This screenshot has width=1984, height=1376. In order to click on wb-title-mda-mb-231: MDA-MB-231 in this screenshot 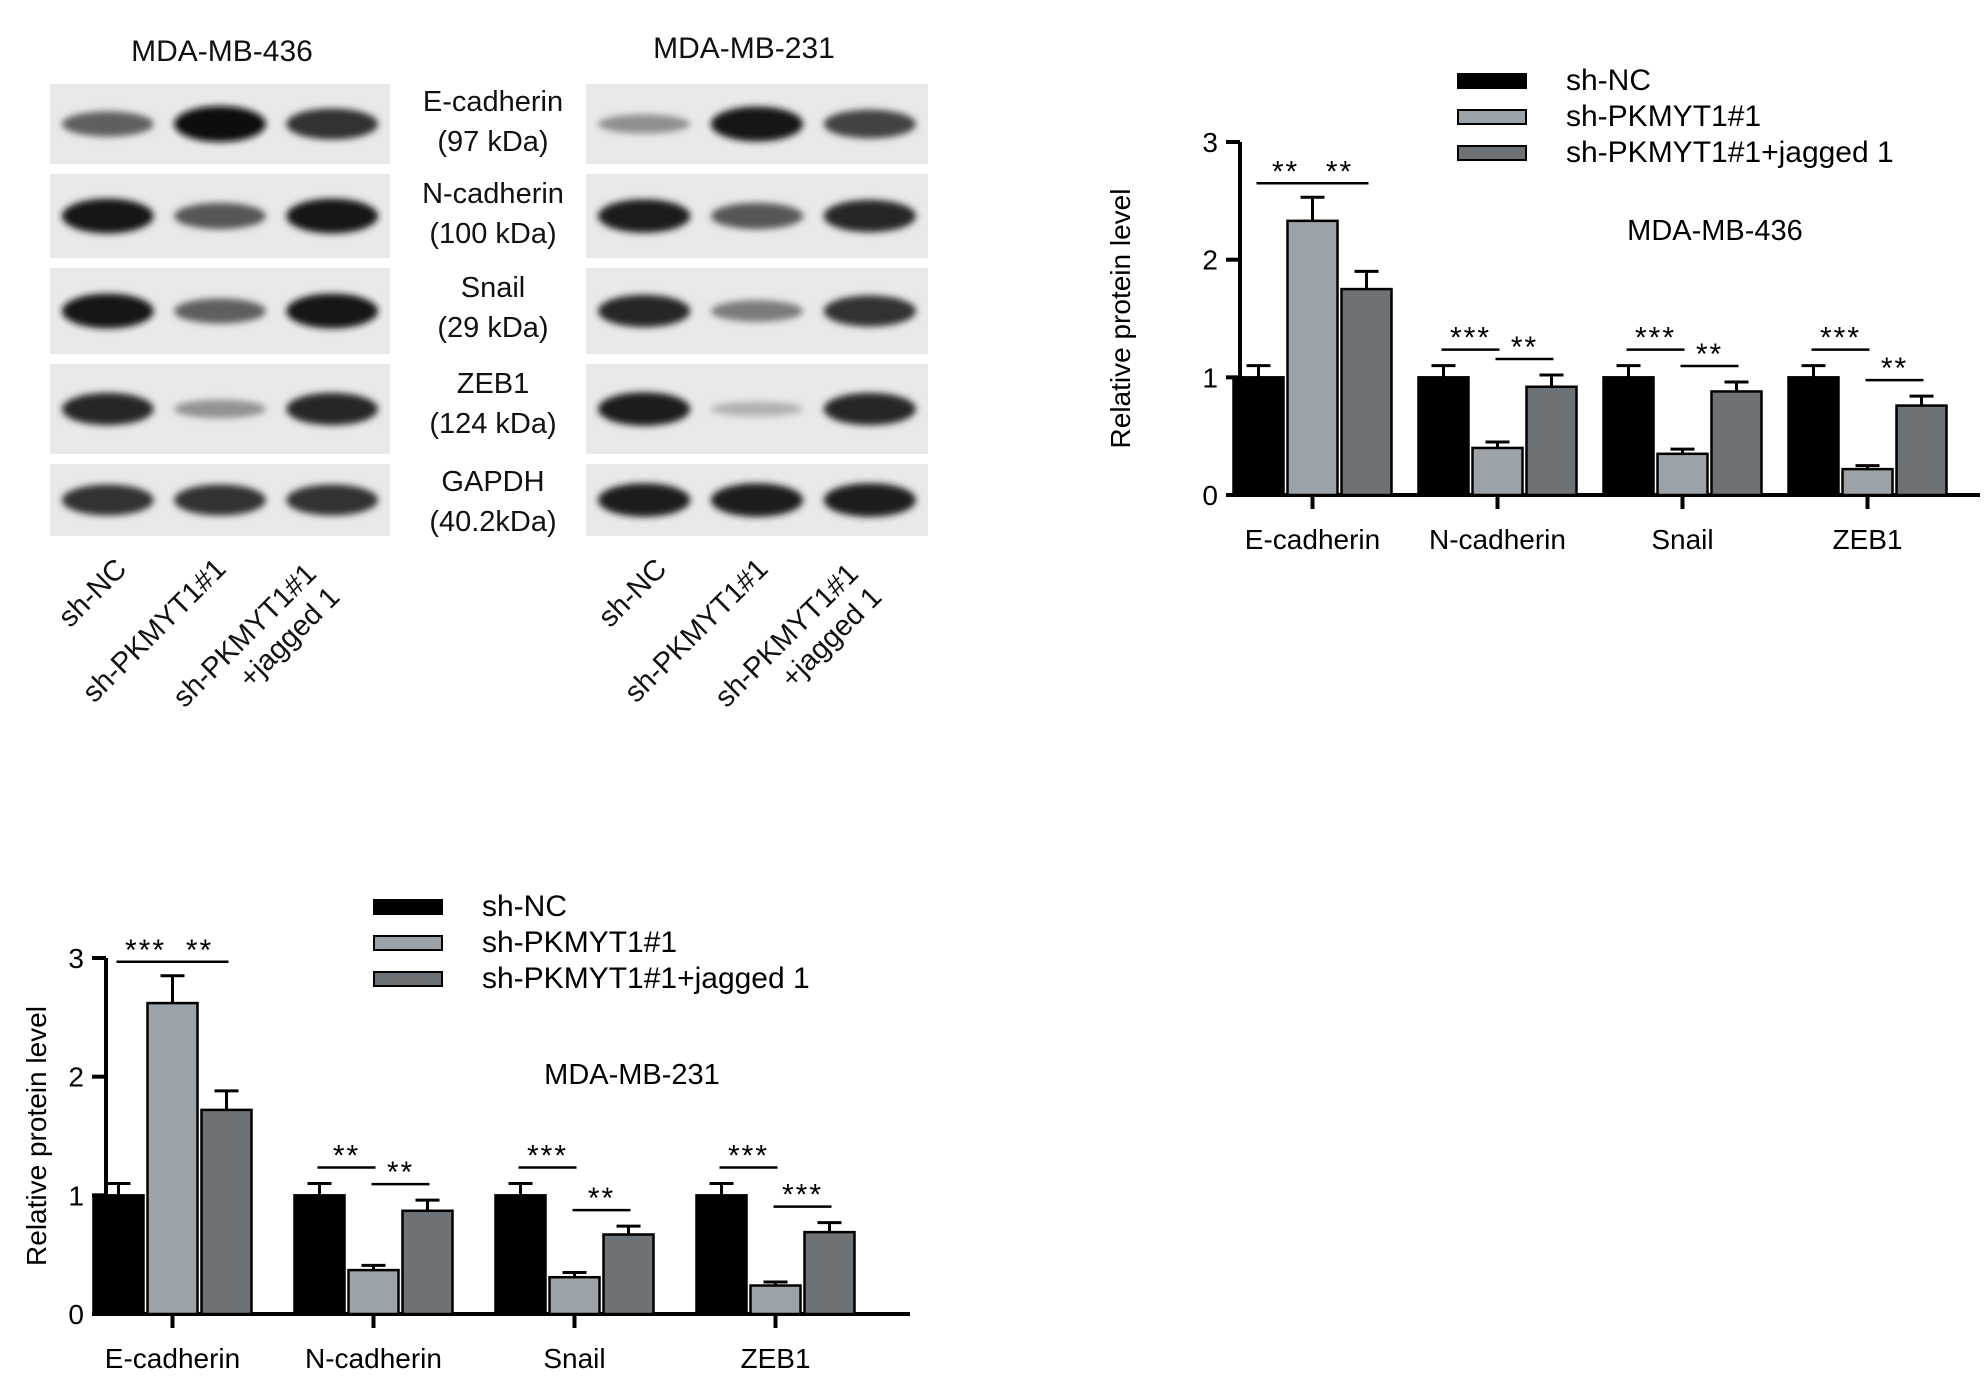, I will do `click(744, 48)`.